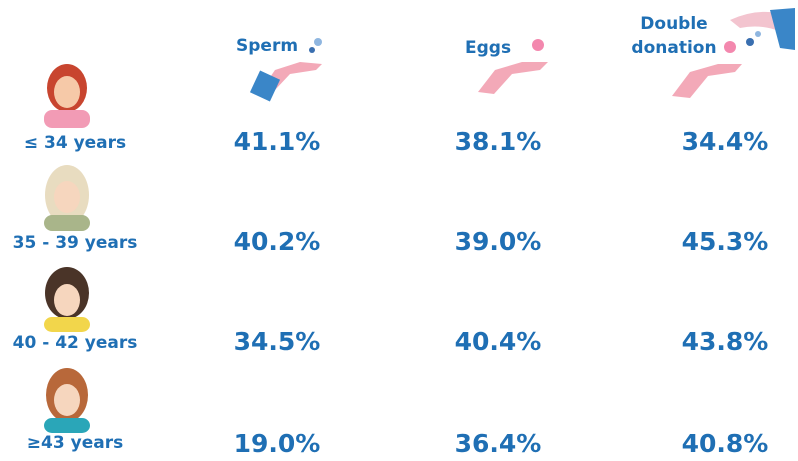 The width and height of the screenshot is (798, 461). What do you see at coordinates (75, 343) in the screenshot?
I see `row-label: 40 - 42 years` at bounding box center [75, 343].